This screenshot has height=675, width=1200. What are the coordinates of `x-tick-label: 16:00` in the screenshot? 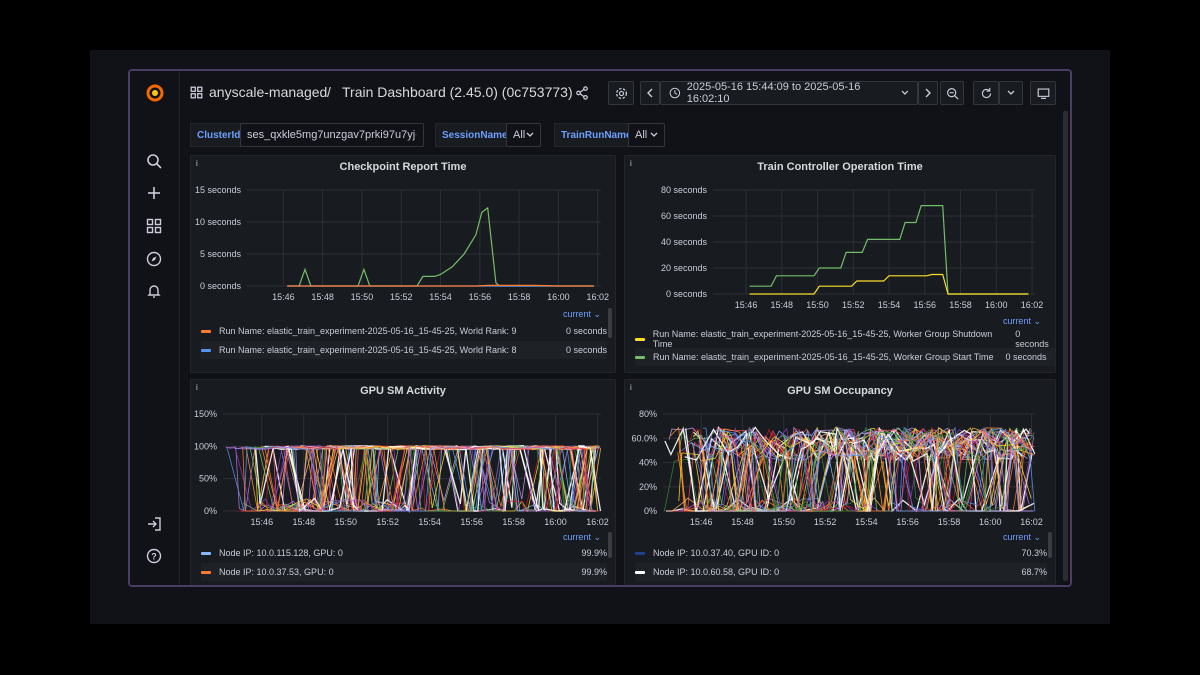 It's located at (555, 522).